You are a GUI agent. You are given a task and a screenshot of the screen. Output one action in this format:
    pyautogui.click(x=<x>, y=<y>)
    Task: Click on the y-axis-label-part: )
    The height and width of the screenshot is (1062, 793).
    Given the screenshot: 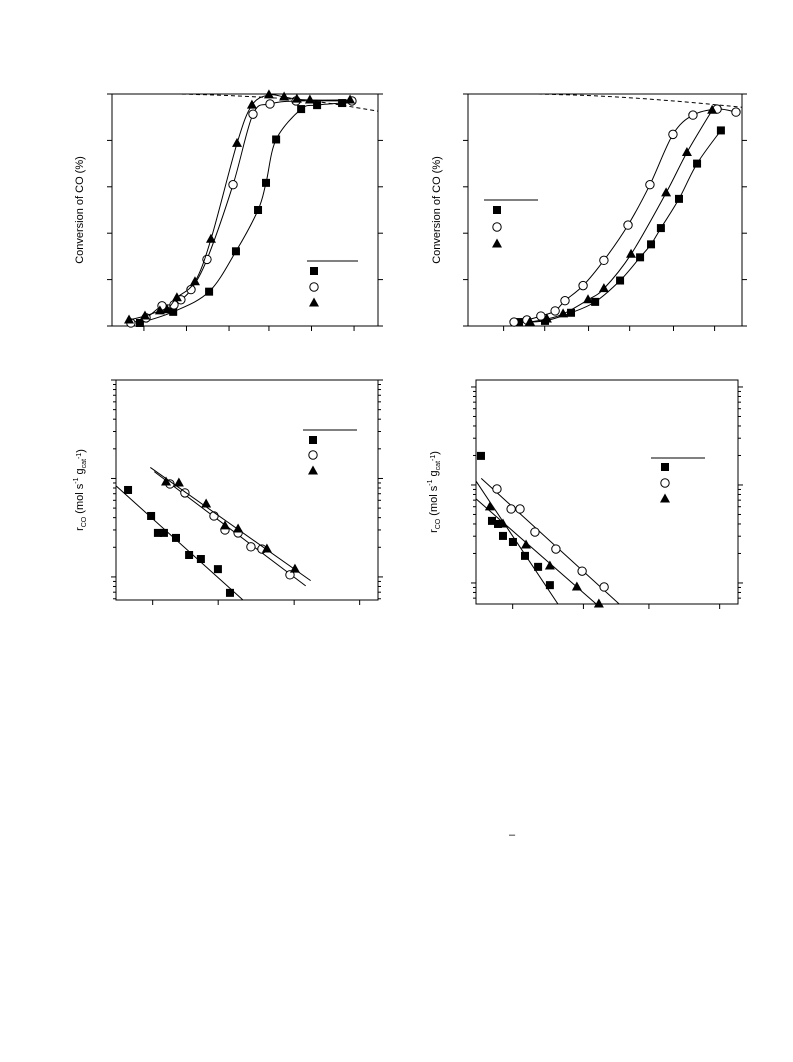 What is the action you would take?
    pyautogui.click(x=435, y=453)
    